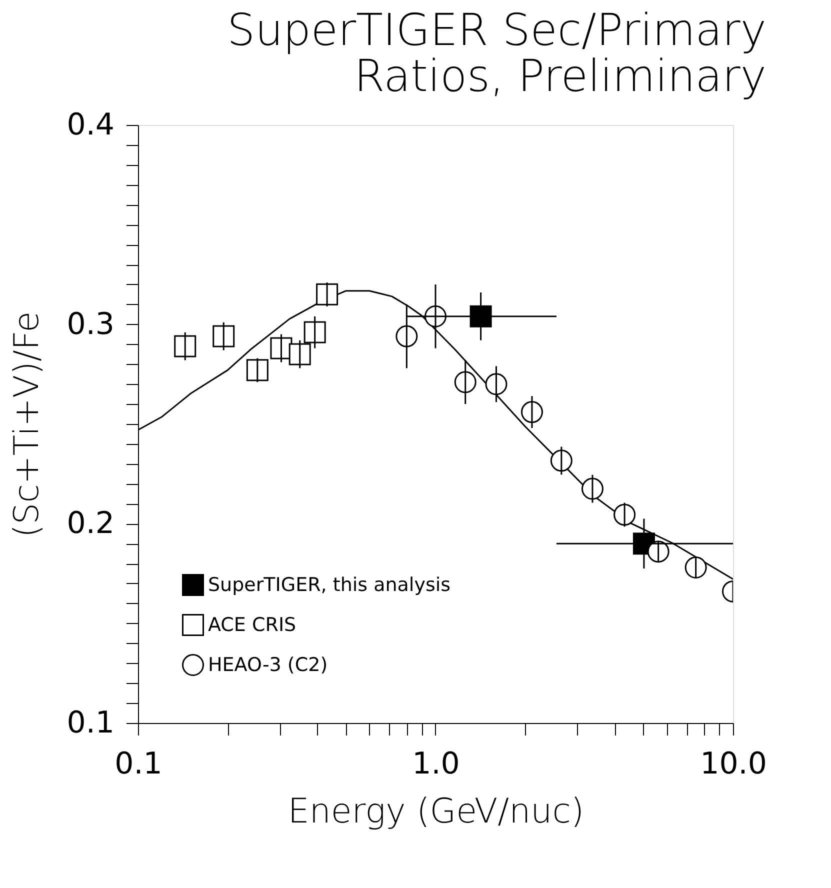  What do you see at coordinates (90, 524) in the screenshot?
I see `y-tick-label: 0.2` at bounding box center [90, 524].